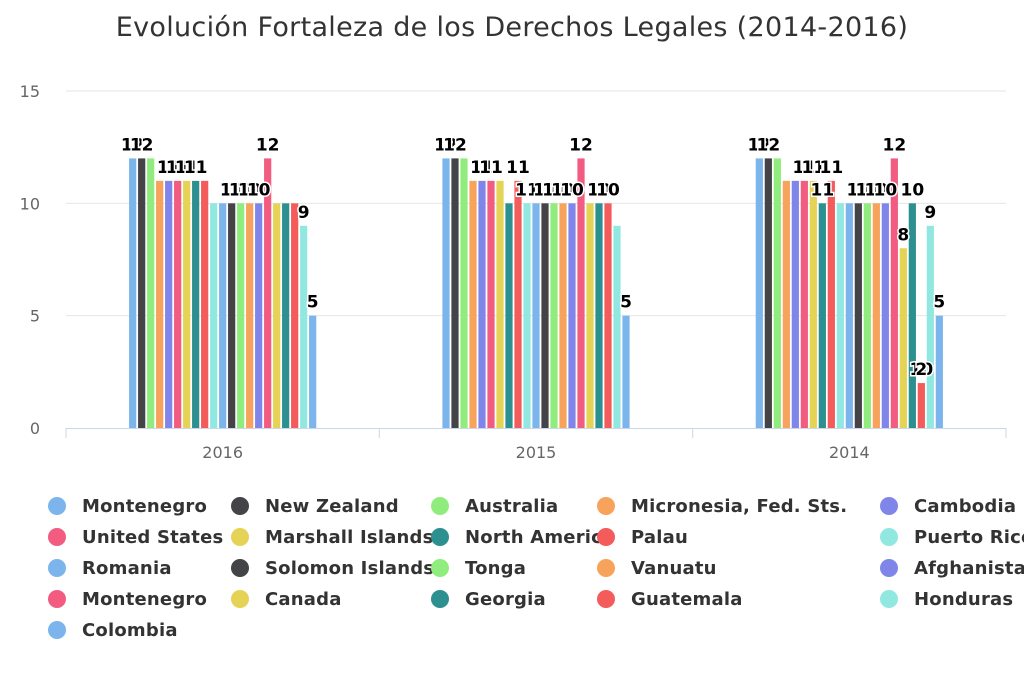 Image resolution: width=1024 pixels, height=683 pixels. What do you see at coordinates (687, 599) in the screenshot?
I see `legend-label: Guatemala` at bounding box center [687, 599].